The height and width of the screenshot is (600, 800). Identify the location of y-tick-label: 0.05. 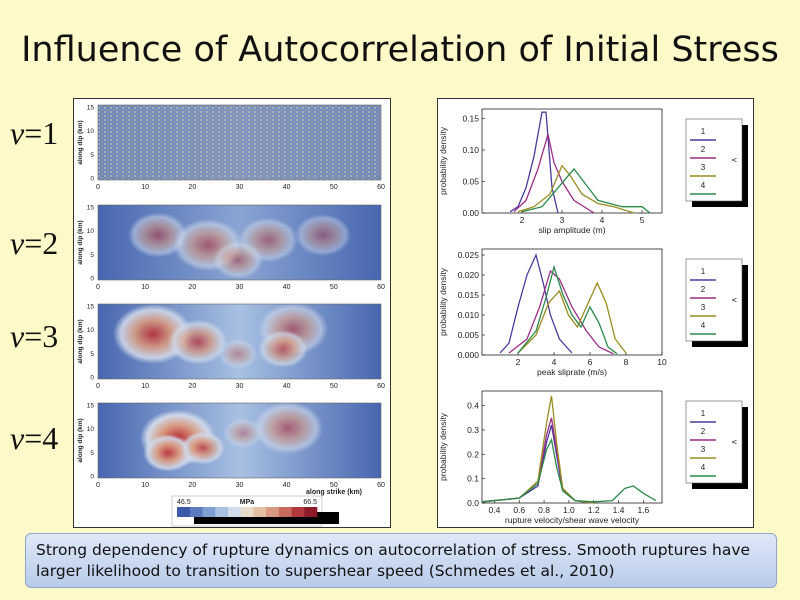
(470, 181).